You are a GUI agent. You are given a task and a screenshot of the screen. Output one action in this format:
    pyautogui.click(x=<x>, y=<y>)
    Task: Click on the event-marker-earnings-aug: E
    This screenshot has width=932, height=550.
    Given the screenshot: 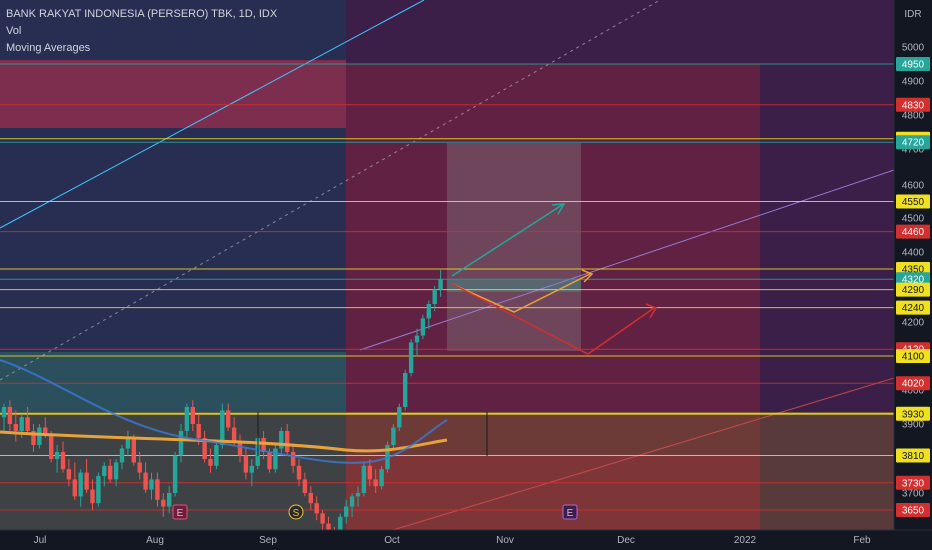 What is the action you would take?
    pyautogui.click(x=180, y=512)
    